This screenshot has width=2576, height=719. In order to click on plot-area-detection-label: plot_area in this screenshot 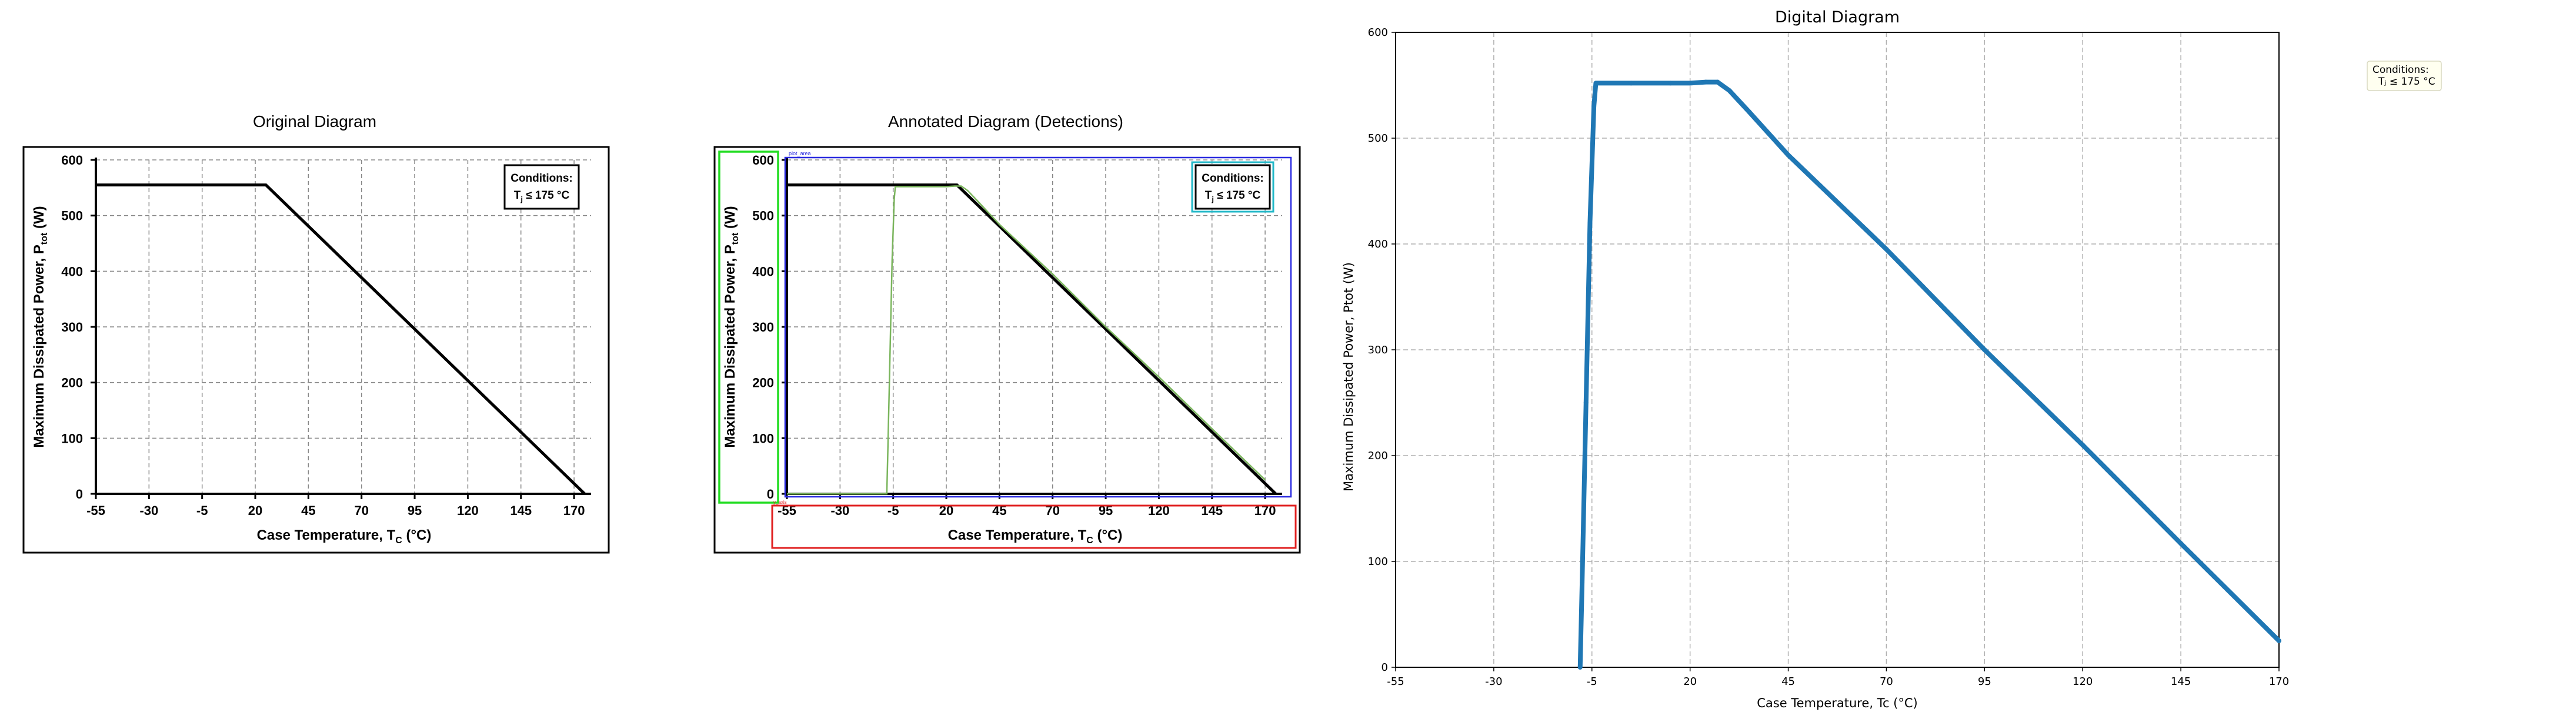, I will do `click(800, 153)`.